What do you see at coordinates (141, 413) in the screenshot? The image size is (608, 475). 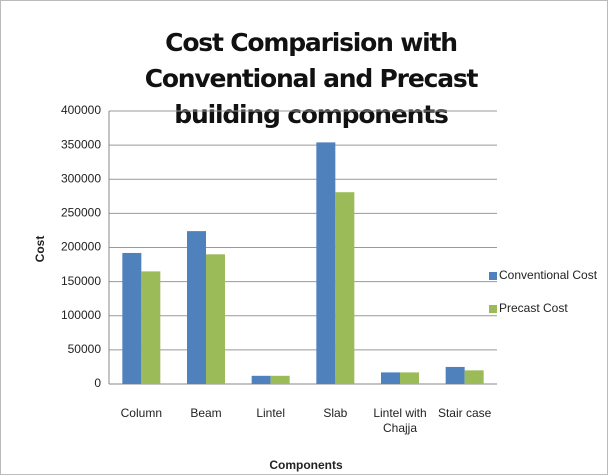 I see `x-tick-label: Column` at bounding box center [141, 413].